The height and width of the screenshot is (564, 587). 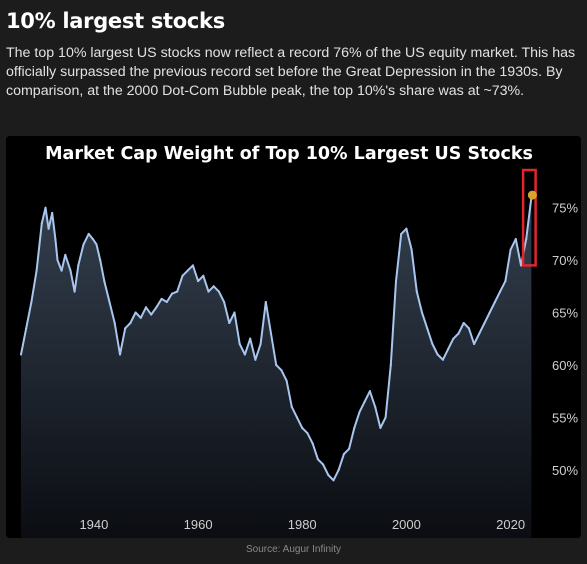 I want to click on x-tick-label: 2000, so click(x=406, y=524).